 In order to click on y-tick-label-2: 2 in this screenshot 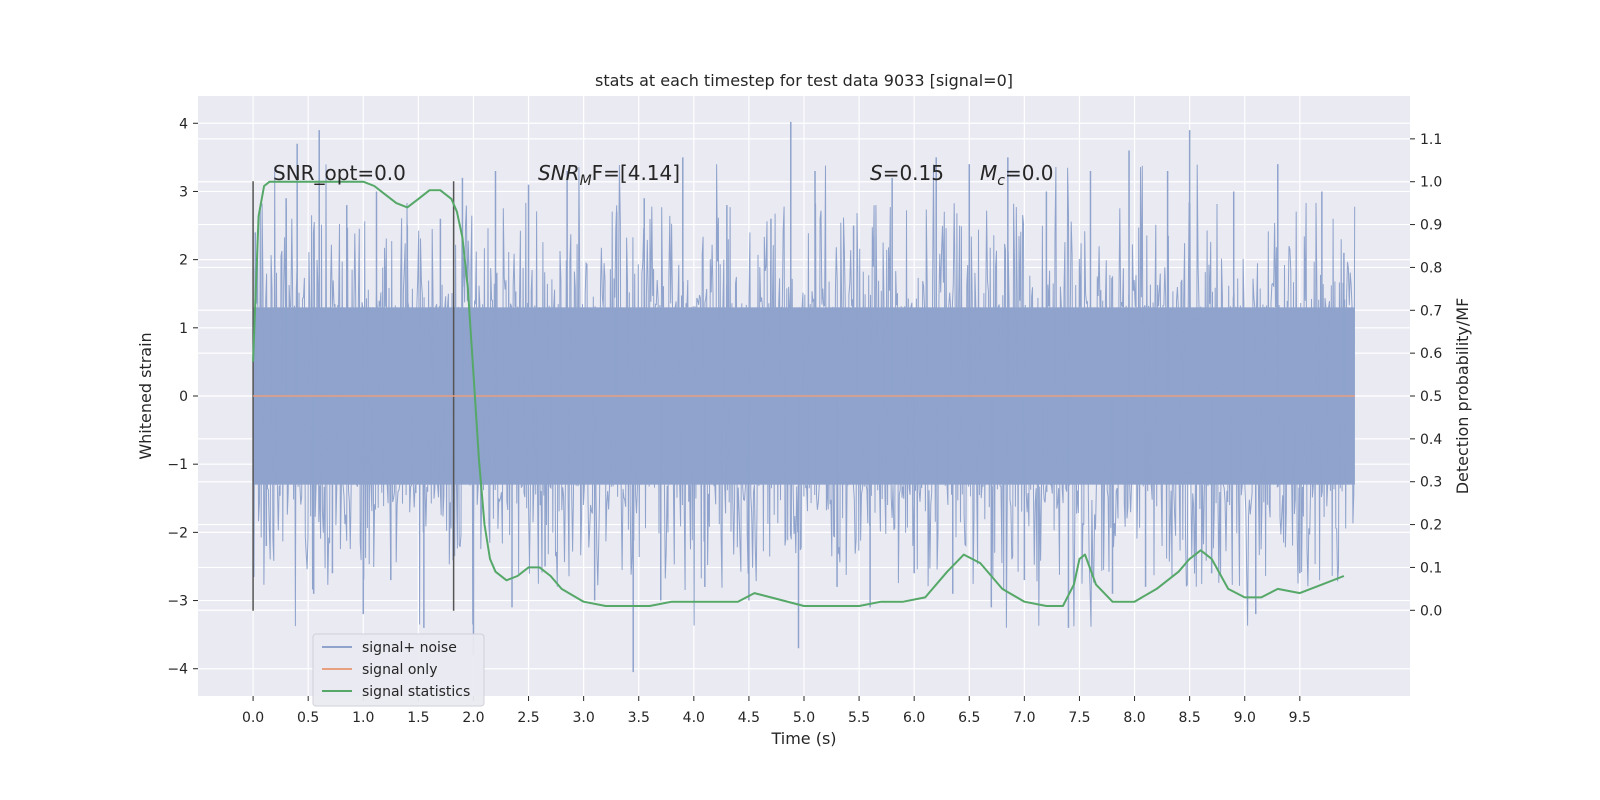, I will do `click(183, 261)`.